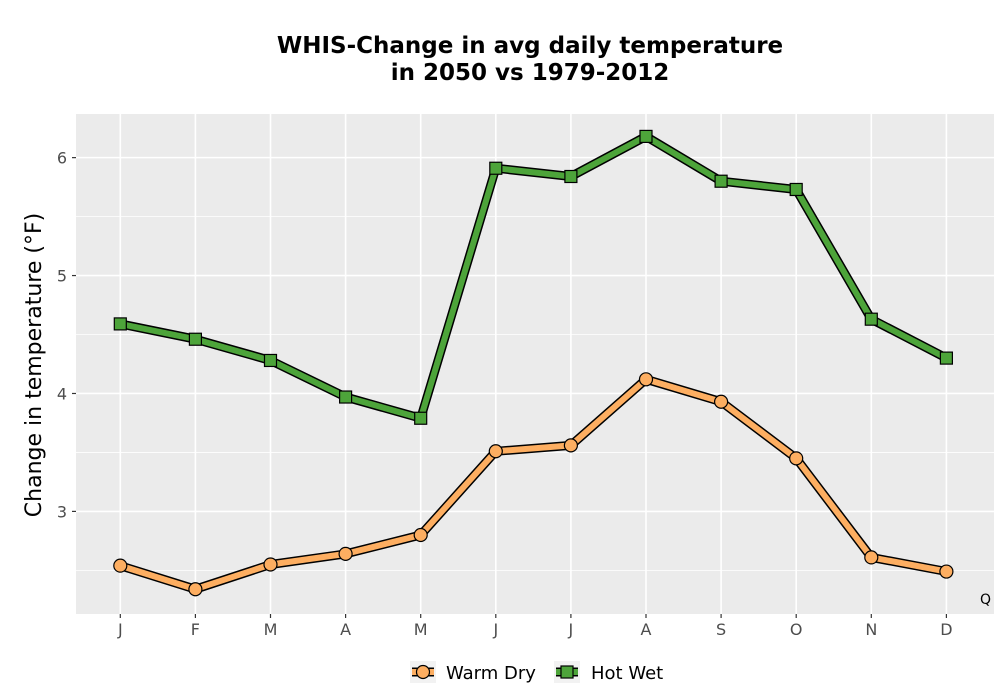 Image resolution: width=1000 pixels, height=700 pixels. I want to click on x-tick-label: D, so click(946, 629).